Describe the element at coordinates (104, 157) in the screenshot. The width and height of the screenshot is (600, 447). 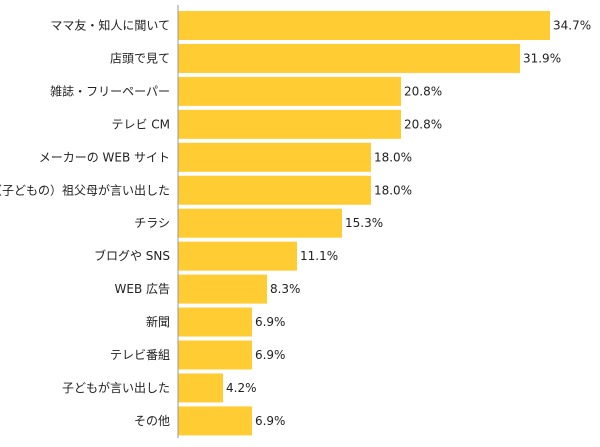
I see `category-label: メーカーの WEB サイト` at that location.